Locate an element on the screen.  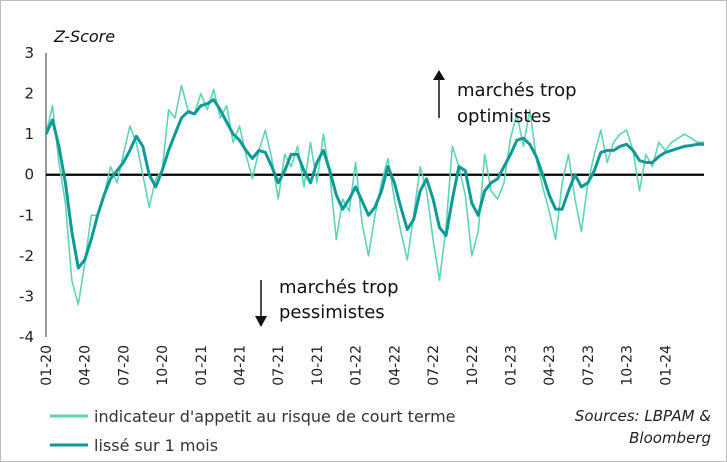
y-tick-label: -4 is located at coordinates (26, 337).